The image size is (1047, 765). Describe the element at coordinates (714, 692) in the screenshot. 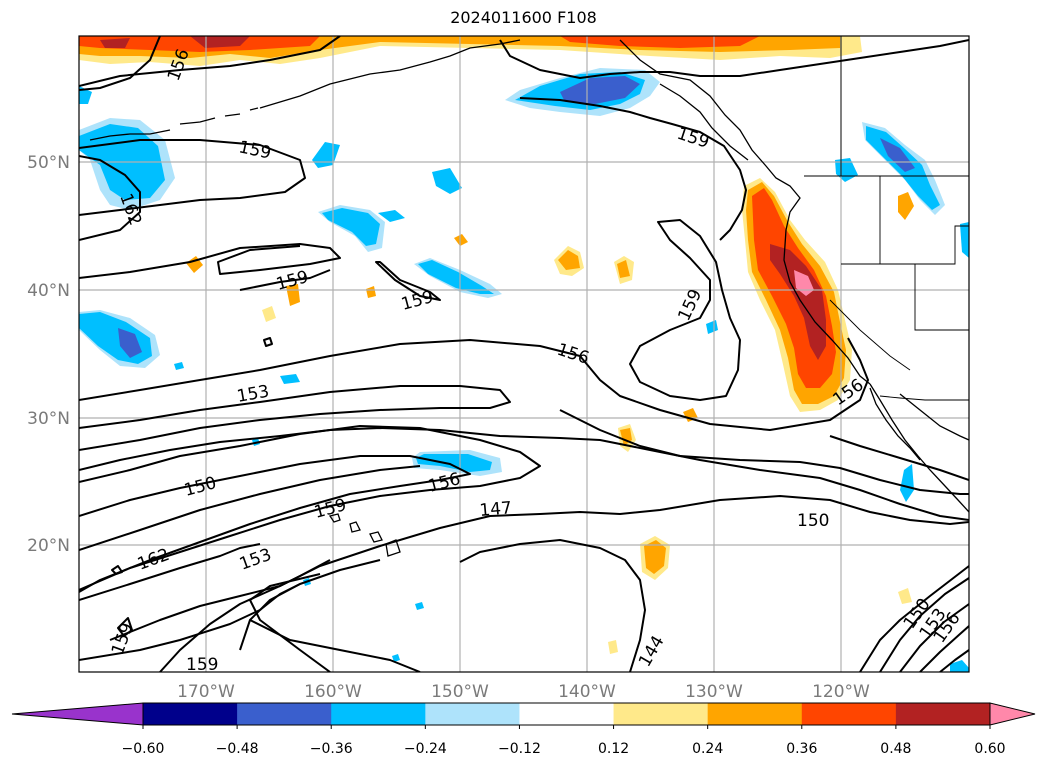

I see `lon-label-130w: 130°W` at that location.